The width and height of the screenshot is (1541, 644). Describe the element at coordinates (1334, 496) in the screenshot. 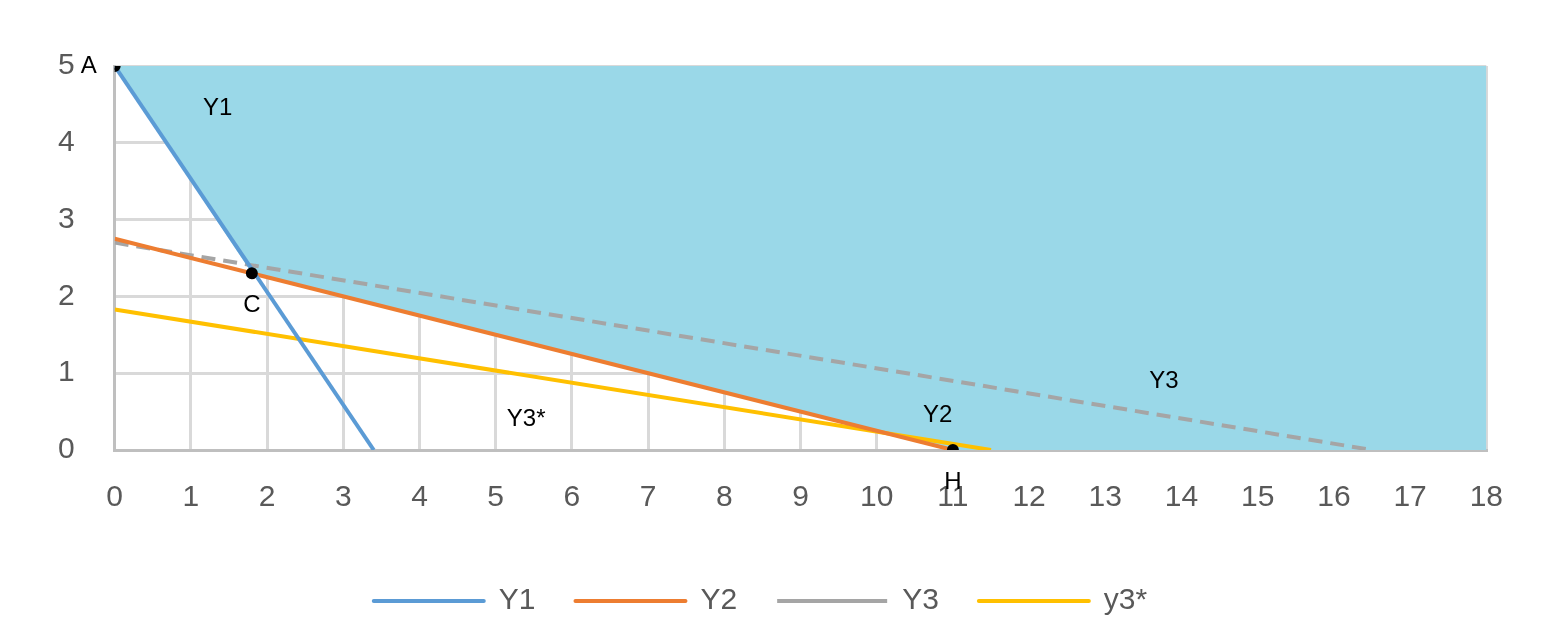

I see `x-tick-label: 16` at that location.